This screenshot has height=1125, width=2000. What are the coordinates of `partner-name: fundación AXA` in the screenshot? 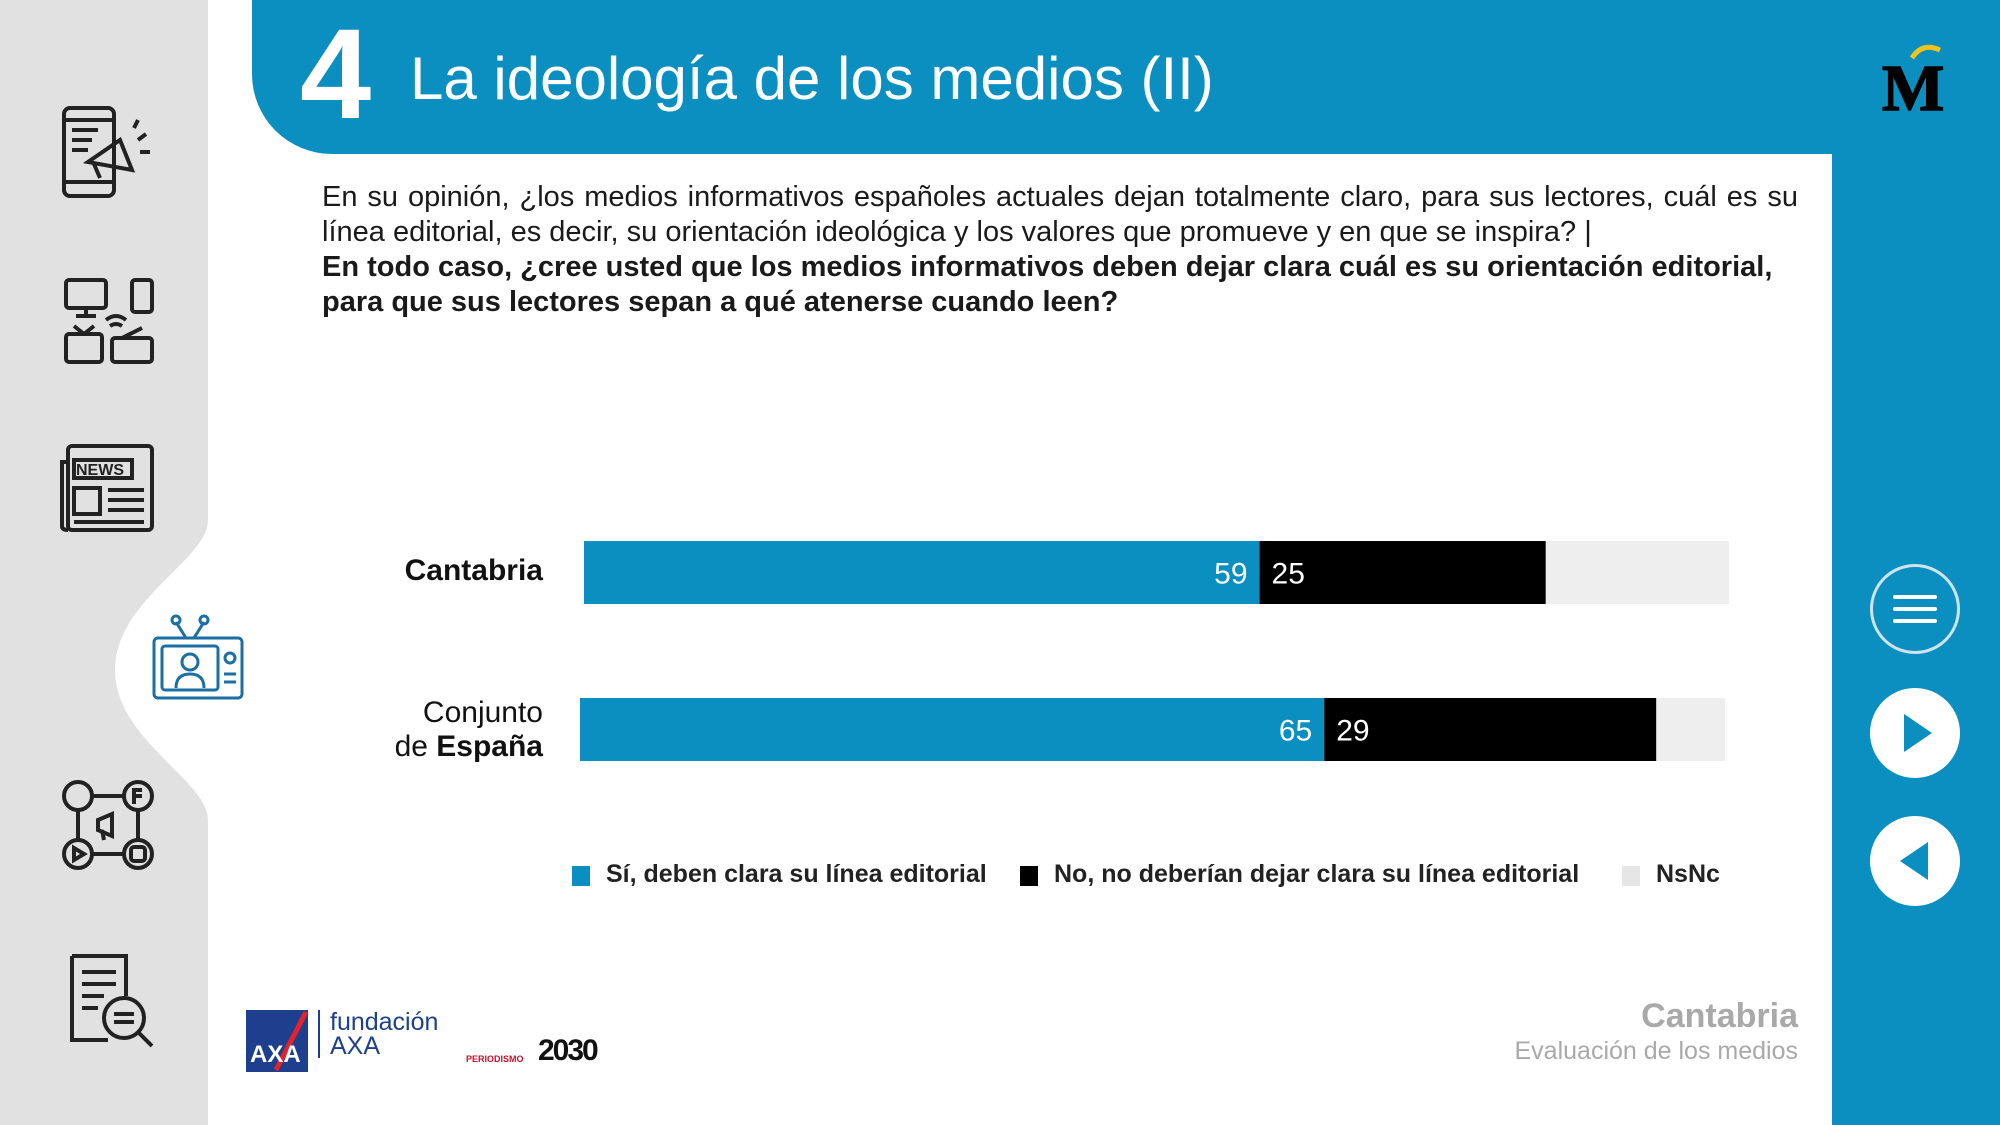 It's located at (378, 1034).